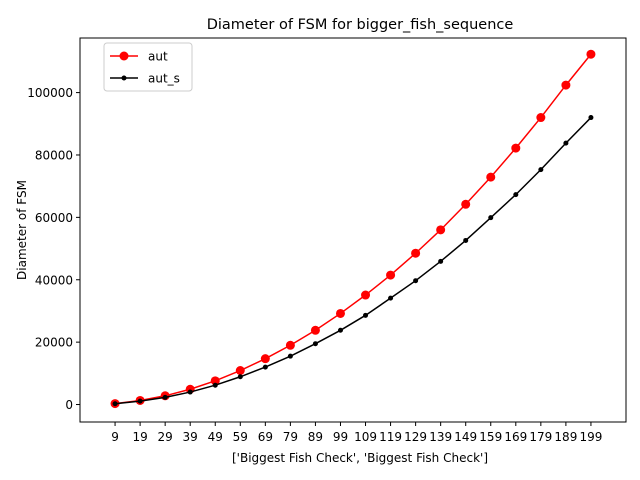  I want to click on x-tick-label: 129, so click(415, 437).